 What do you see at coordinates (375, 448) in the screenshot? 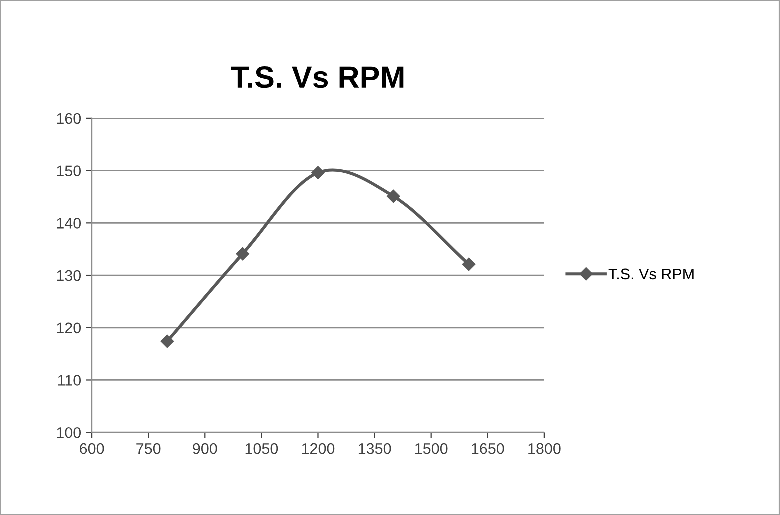
I see `x-tick-label: 1350` at bounding box center [375, 448].